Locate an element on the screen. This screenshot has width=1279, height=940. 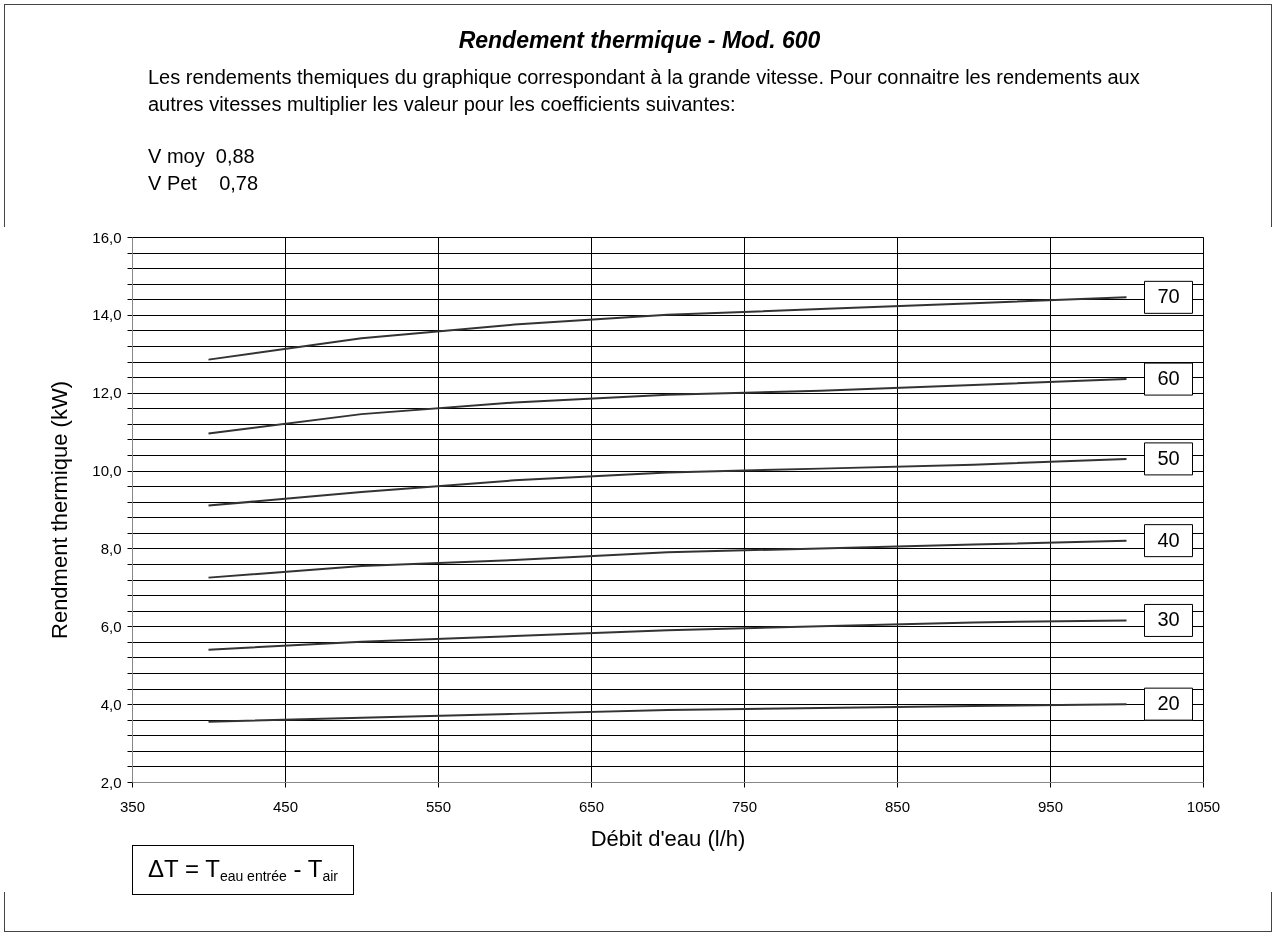
chart-title: Rendement thermique - Mod. 600 is located at coordinates (639, 40).